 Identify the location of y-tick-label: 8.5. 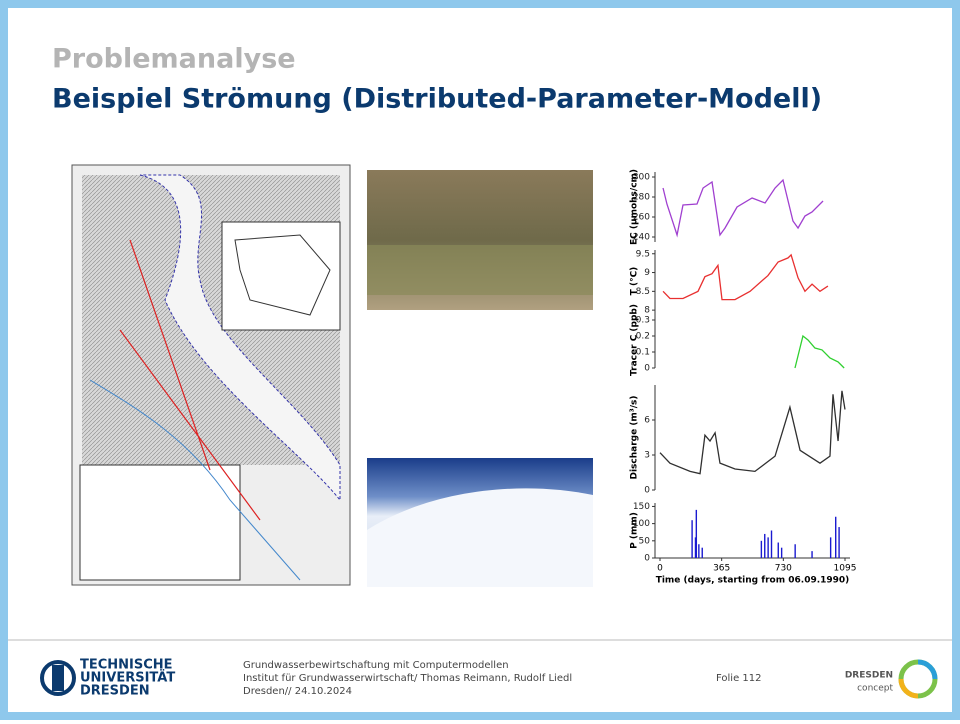
(643, 292).